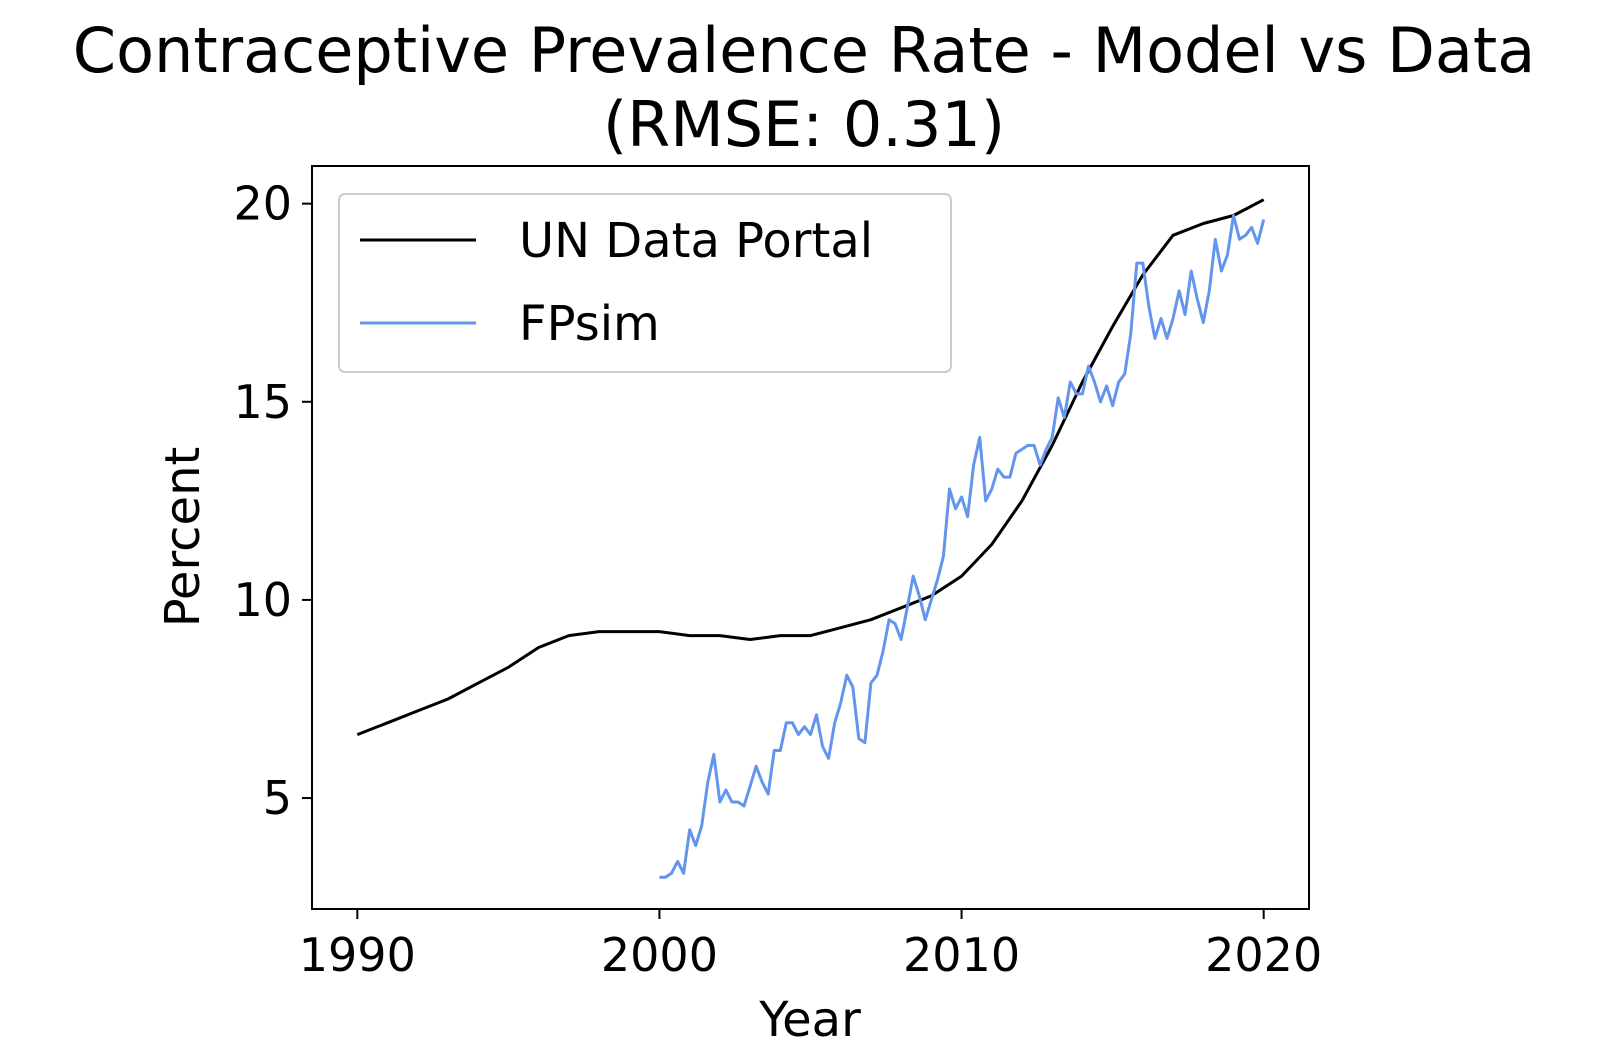 Image resolution: width=1609 pixels, height=1062 pixels. I want to click on y-tick-label: 10, so click(262, 600).